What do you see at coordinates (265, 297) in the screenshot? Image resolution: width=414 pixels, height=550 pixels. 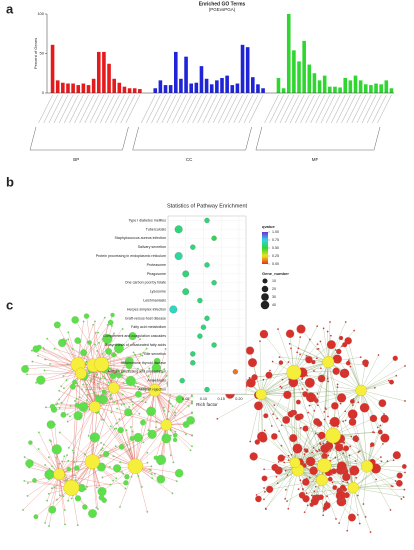 I see `legend-point` at bounding box center [265, 297].